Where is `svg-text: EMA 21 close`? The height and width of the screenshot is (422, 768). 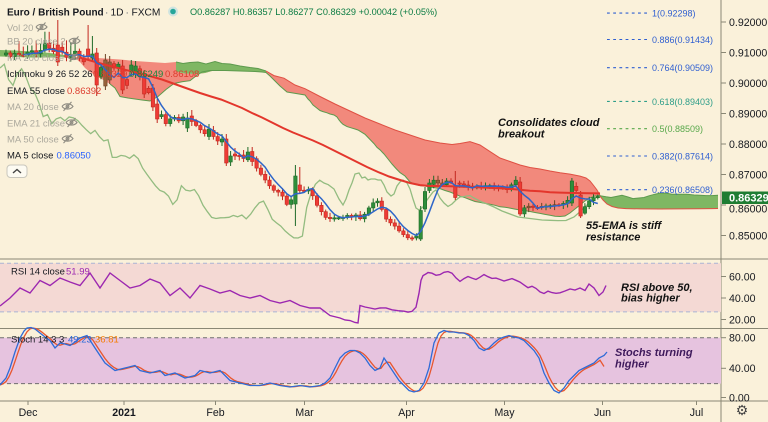 svg-text: EMA 21 close is located at coordinates (36, 123).